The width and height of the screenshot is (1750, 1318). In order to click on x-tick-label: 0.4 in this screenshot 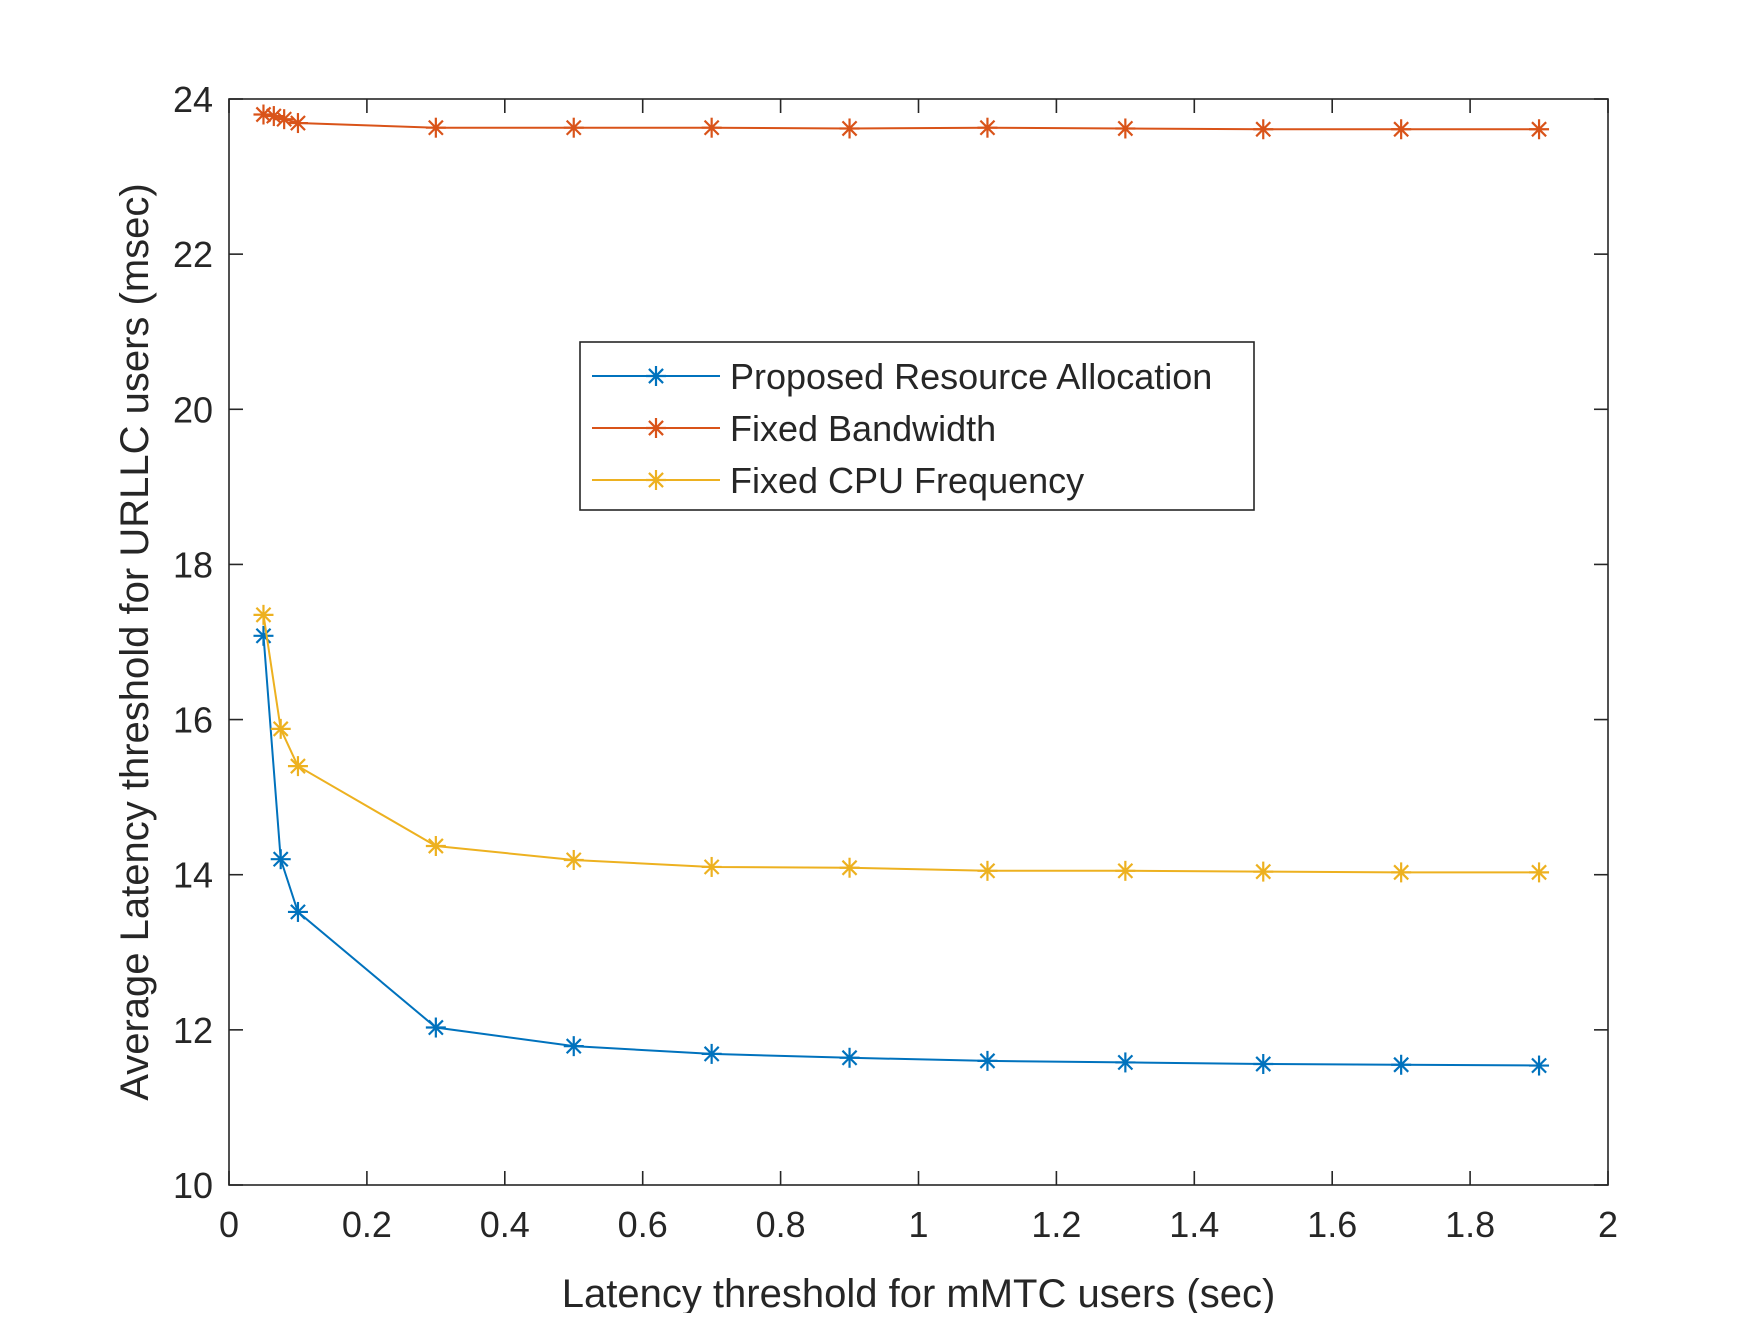, I will do `click(505, 1224)`.